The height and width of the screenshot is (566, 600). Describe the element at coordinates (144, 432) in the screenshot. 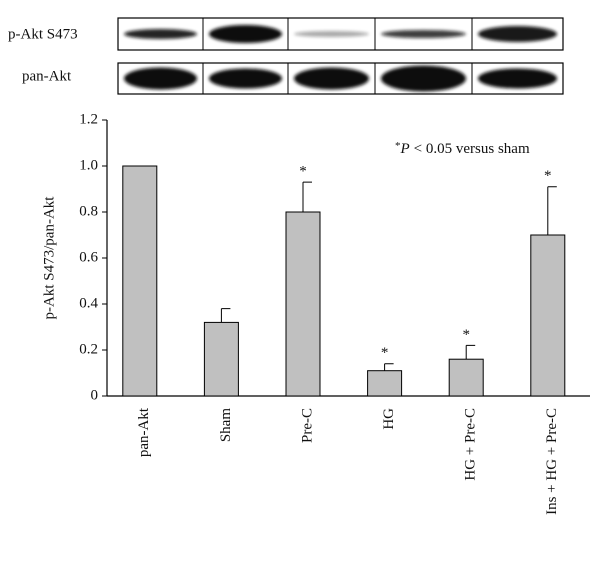

I see `x-tick-label: pan-Akt` at that location.